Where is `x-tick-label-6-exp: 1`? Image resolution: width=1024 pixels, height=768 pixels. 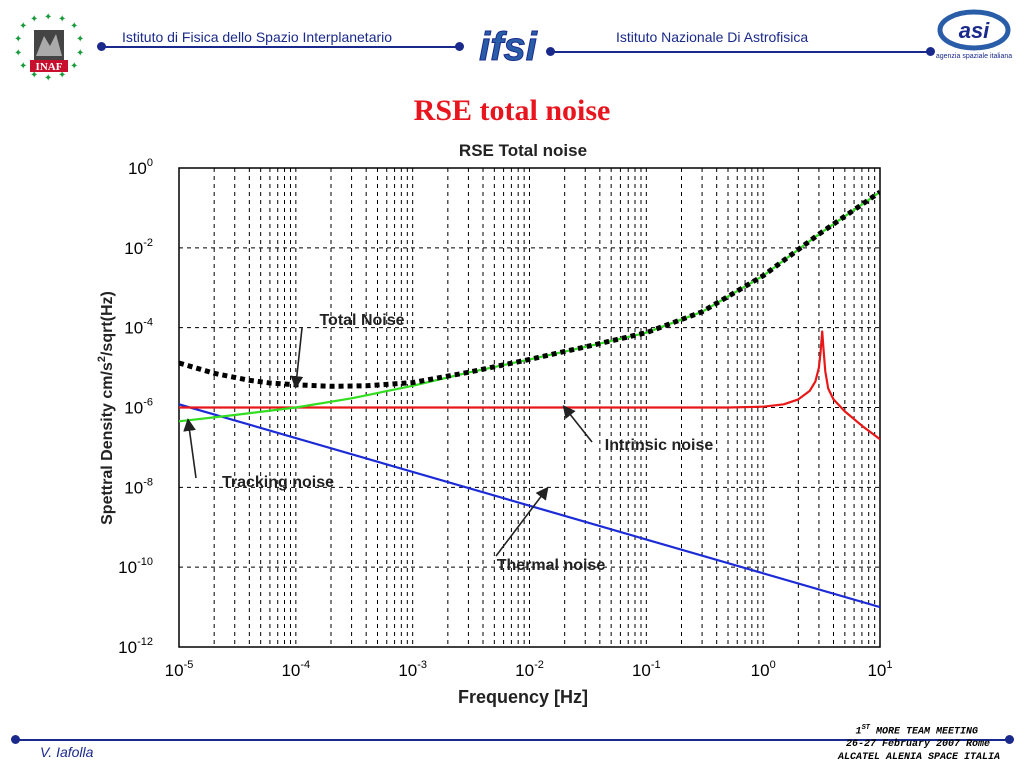 x-tick-label-6-exp: 1 is located at coordinates (889, 665).